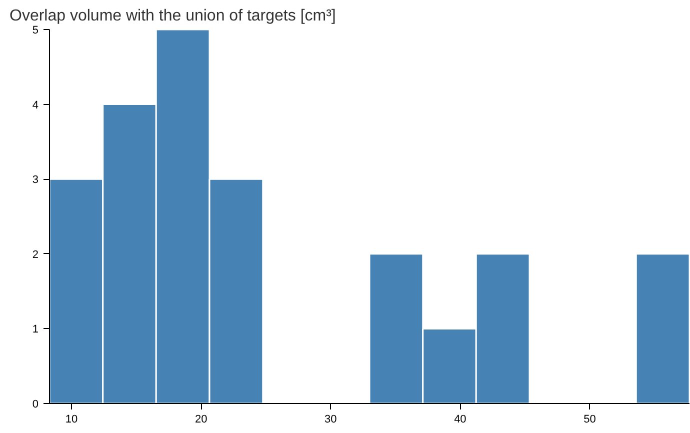  I want to click on x-tick-label: 10, so click(71, 420).